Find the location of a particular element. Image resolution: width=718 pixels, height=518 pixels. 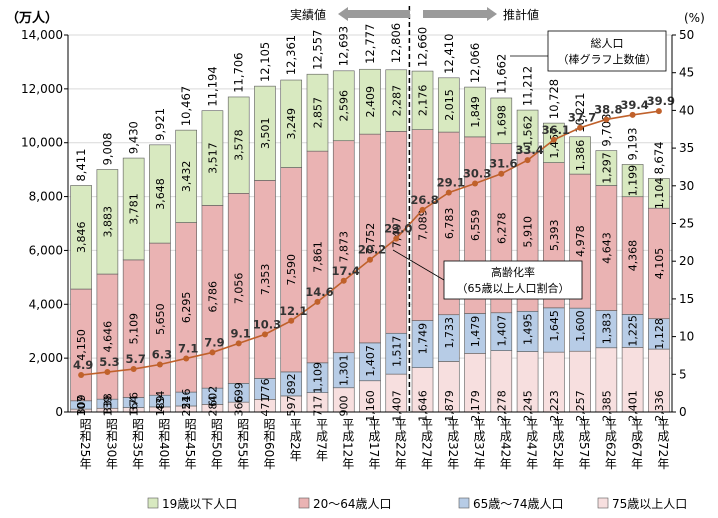

left-tick-label: 14,000 is located at coordinates (42, 35).